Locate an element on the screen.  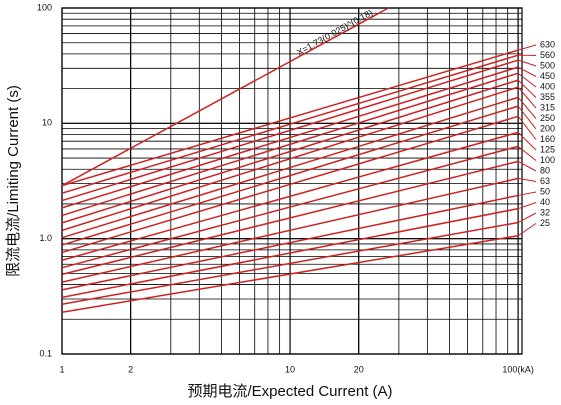
series-label: 630 is located at coordinates (547, 44).